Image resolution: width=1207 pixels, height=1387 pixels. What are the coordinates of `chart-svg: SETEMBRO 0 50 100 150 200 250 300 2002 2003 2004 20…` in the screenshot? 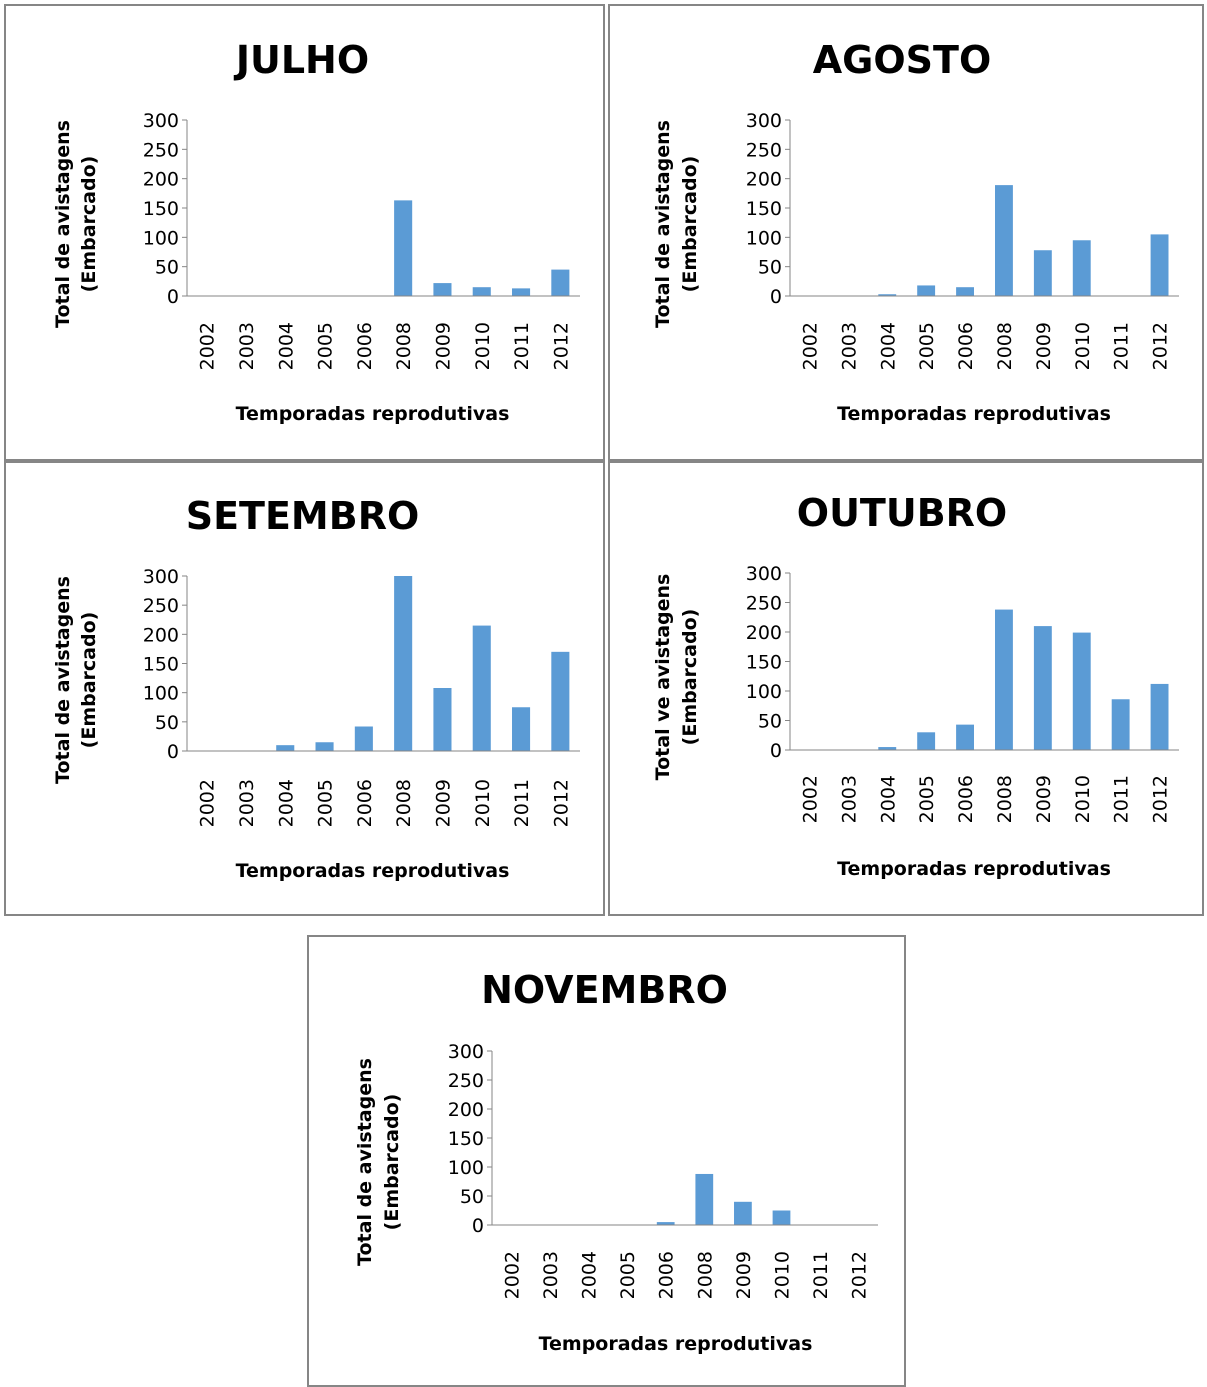 It's located at (316, 688).